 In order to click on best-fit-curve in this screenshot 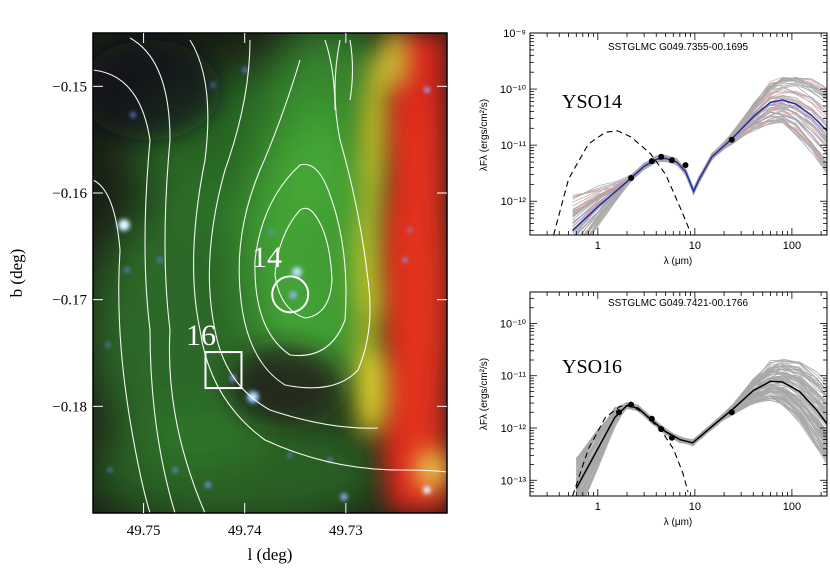, I will do `click(701, 434)`.